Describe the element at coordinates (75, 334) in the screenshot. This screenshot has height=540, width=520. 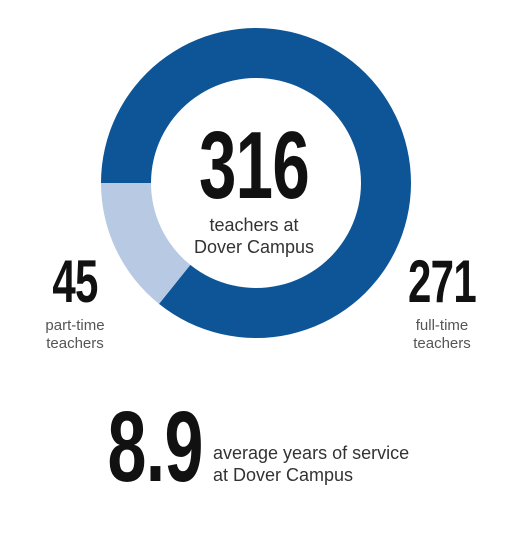
I see `part-time-label: part-time teachers` at that location.